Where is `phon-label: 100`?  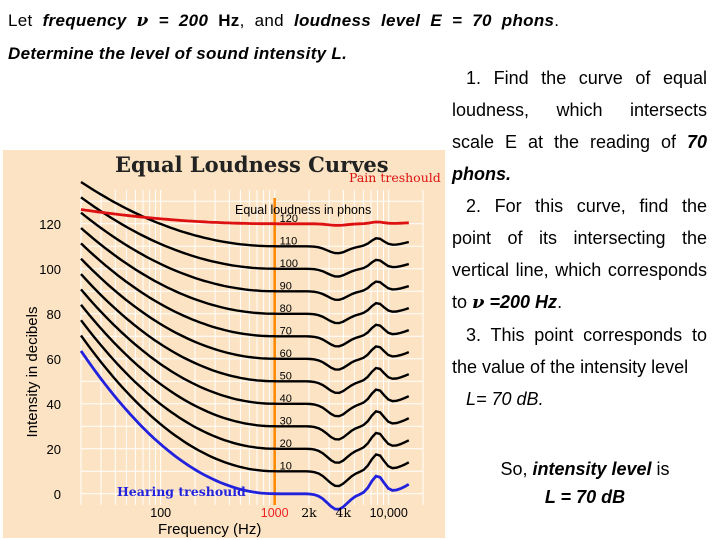 phon-label: 100 is located at coordinates (289, 264).